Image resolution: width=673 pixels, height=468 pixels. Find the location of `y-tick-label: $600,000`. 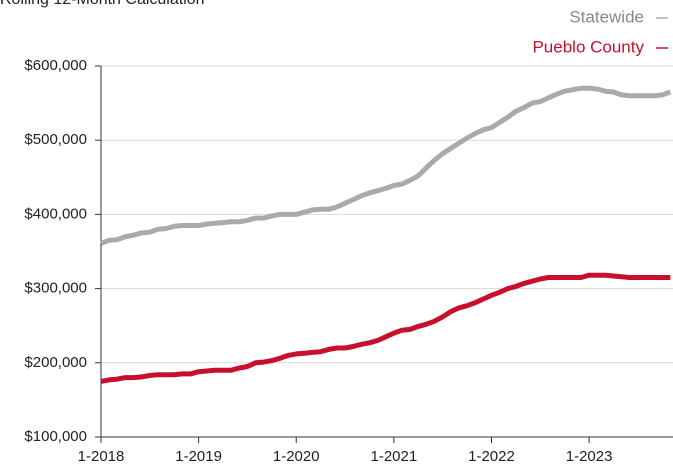

y-tick-label: $600,000 is located at coordinates (55, 65).